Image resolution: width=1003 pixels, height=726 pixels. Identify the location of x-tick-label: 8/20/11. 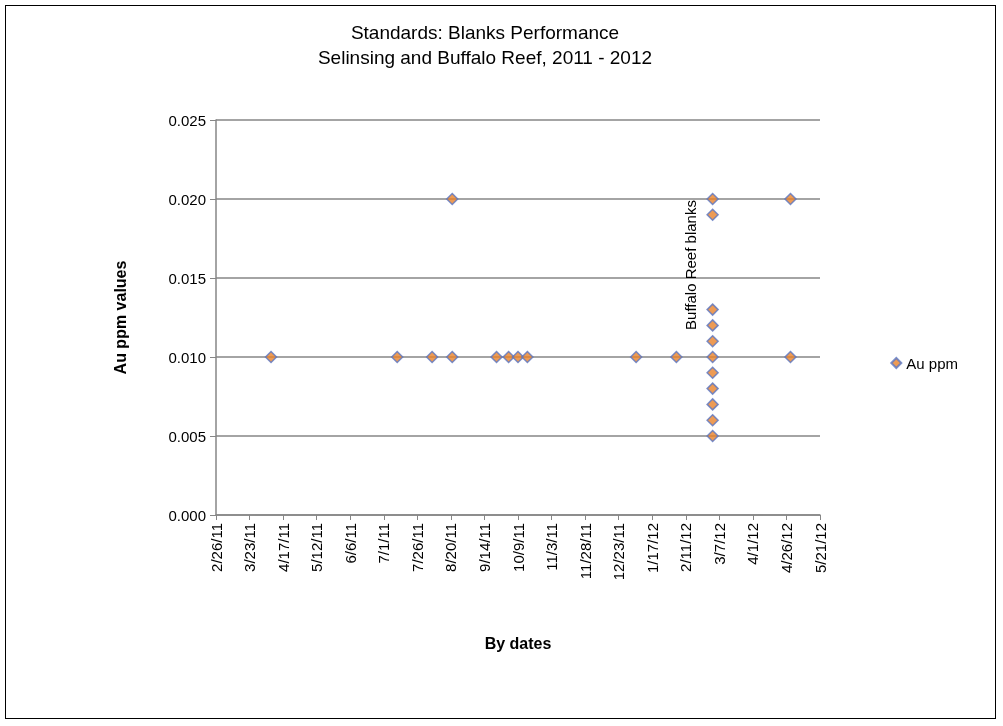
(451, 547).